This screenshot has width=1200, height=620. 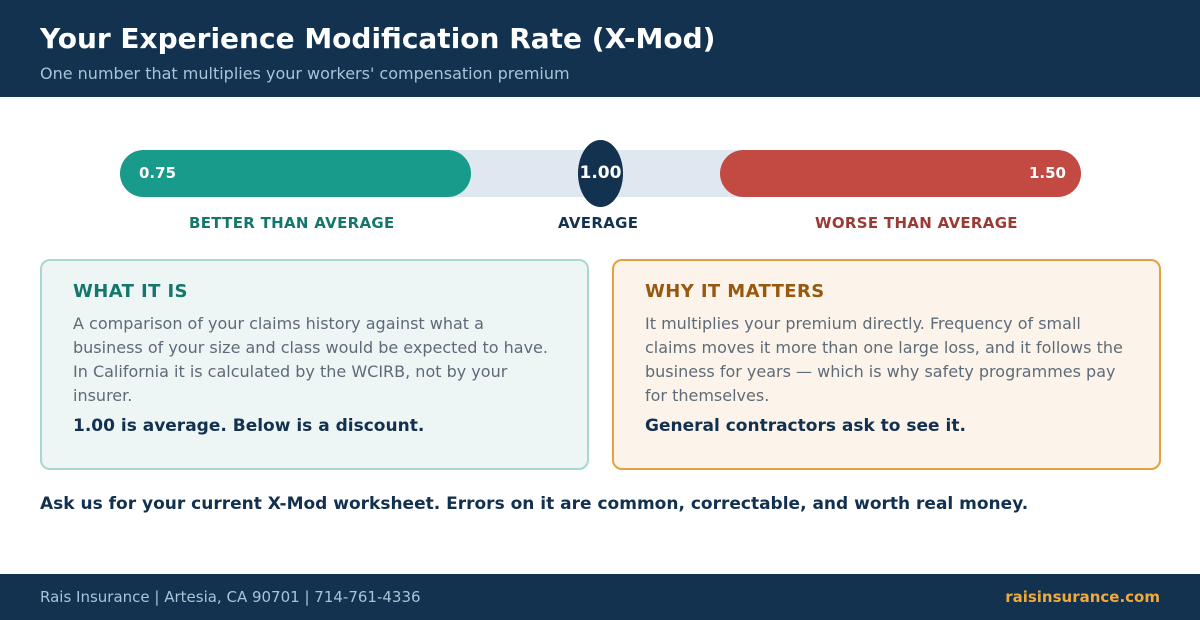 What do you see at coordinates (900, 173) in the screenshot?
I see `worse-segment: 1.50` at bounding box center [900, 173].